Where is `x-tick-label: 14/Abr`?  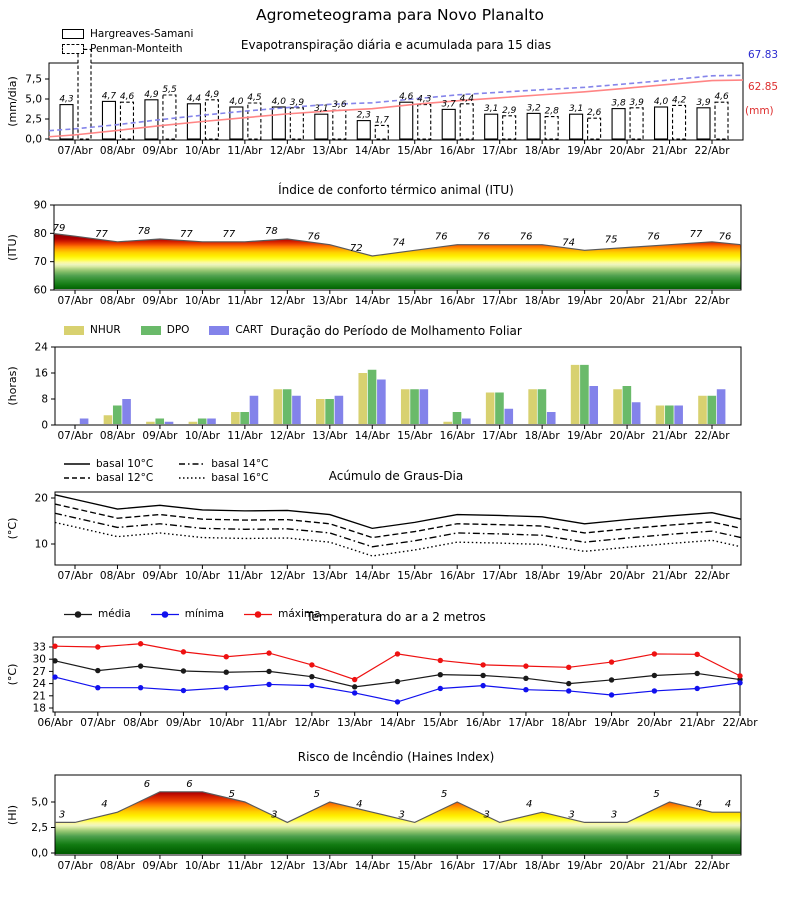
x-tick-label: 14/Abr is located at coordinates (373, 151).